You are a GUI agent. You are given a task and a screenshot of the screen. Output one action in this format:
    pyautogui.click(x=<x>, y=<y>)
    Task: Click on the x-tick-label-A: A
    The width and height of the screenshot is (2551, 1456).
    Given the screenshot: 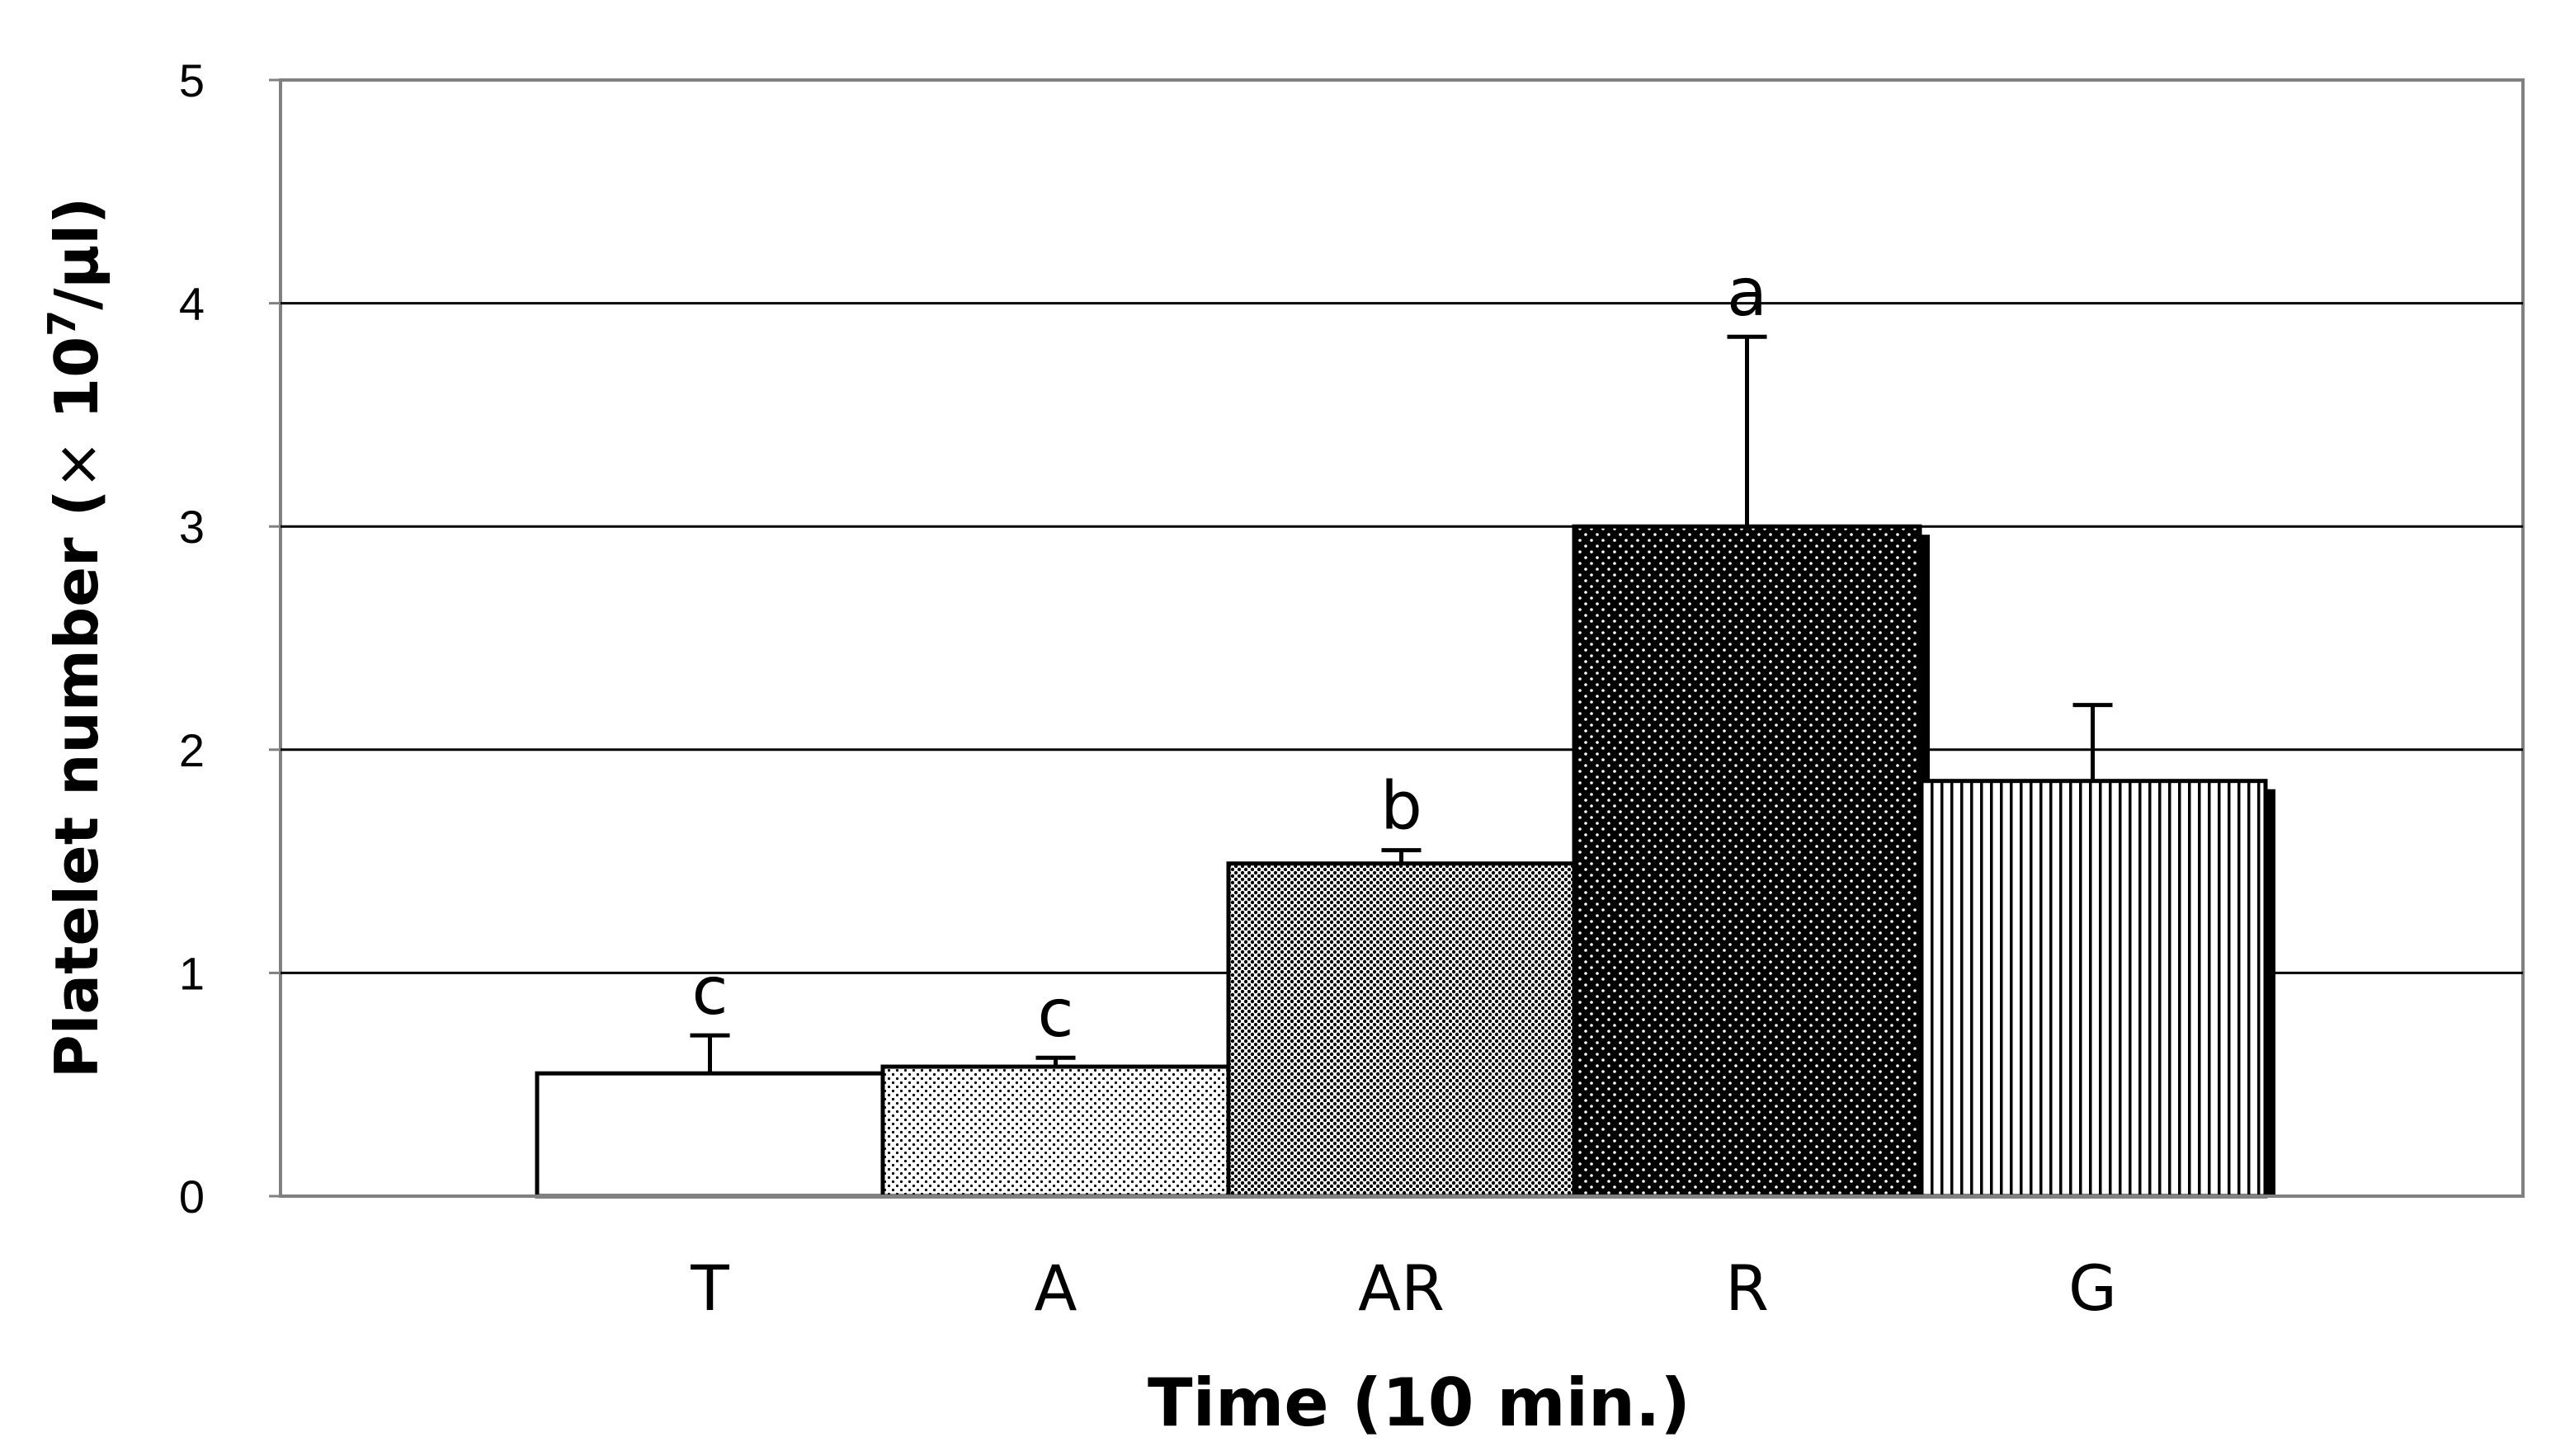 What is the action you would take?
    pyautogui.click(x=1056, y=1288)
    